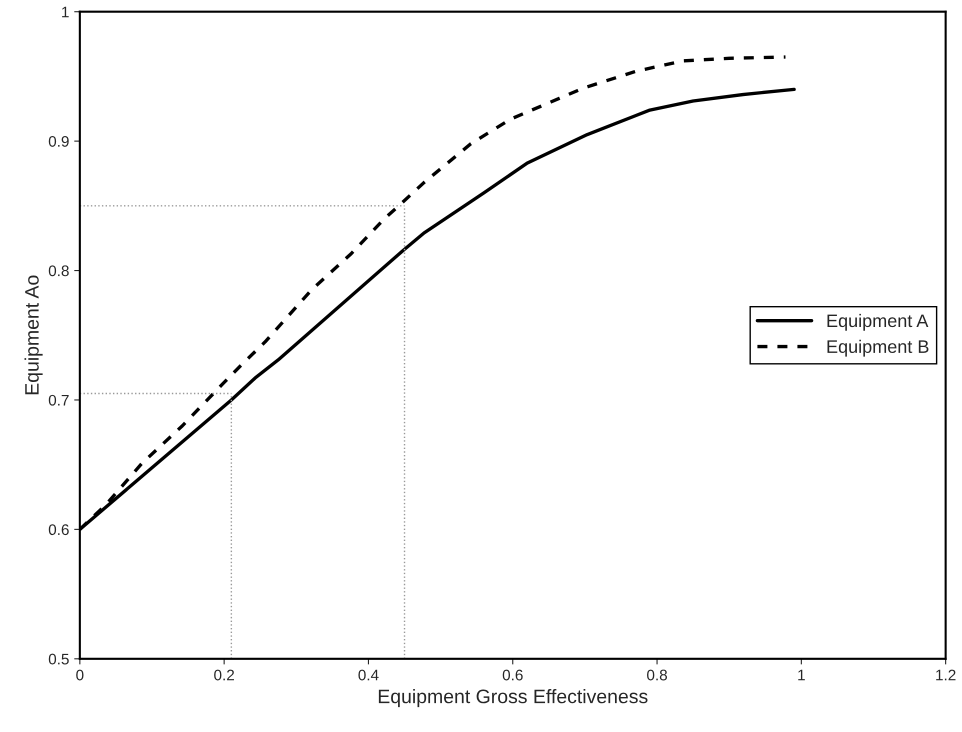 This screenshot has height=732, width=962. Describe the element at coordinates (513, 698) in the screenshot. I see `x-axis-title: Equipment Gross Effectiveness` at that location.